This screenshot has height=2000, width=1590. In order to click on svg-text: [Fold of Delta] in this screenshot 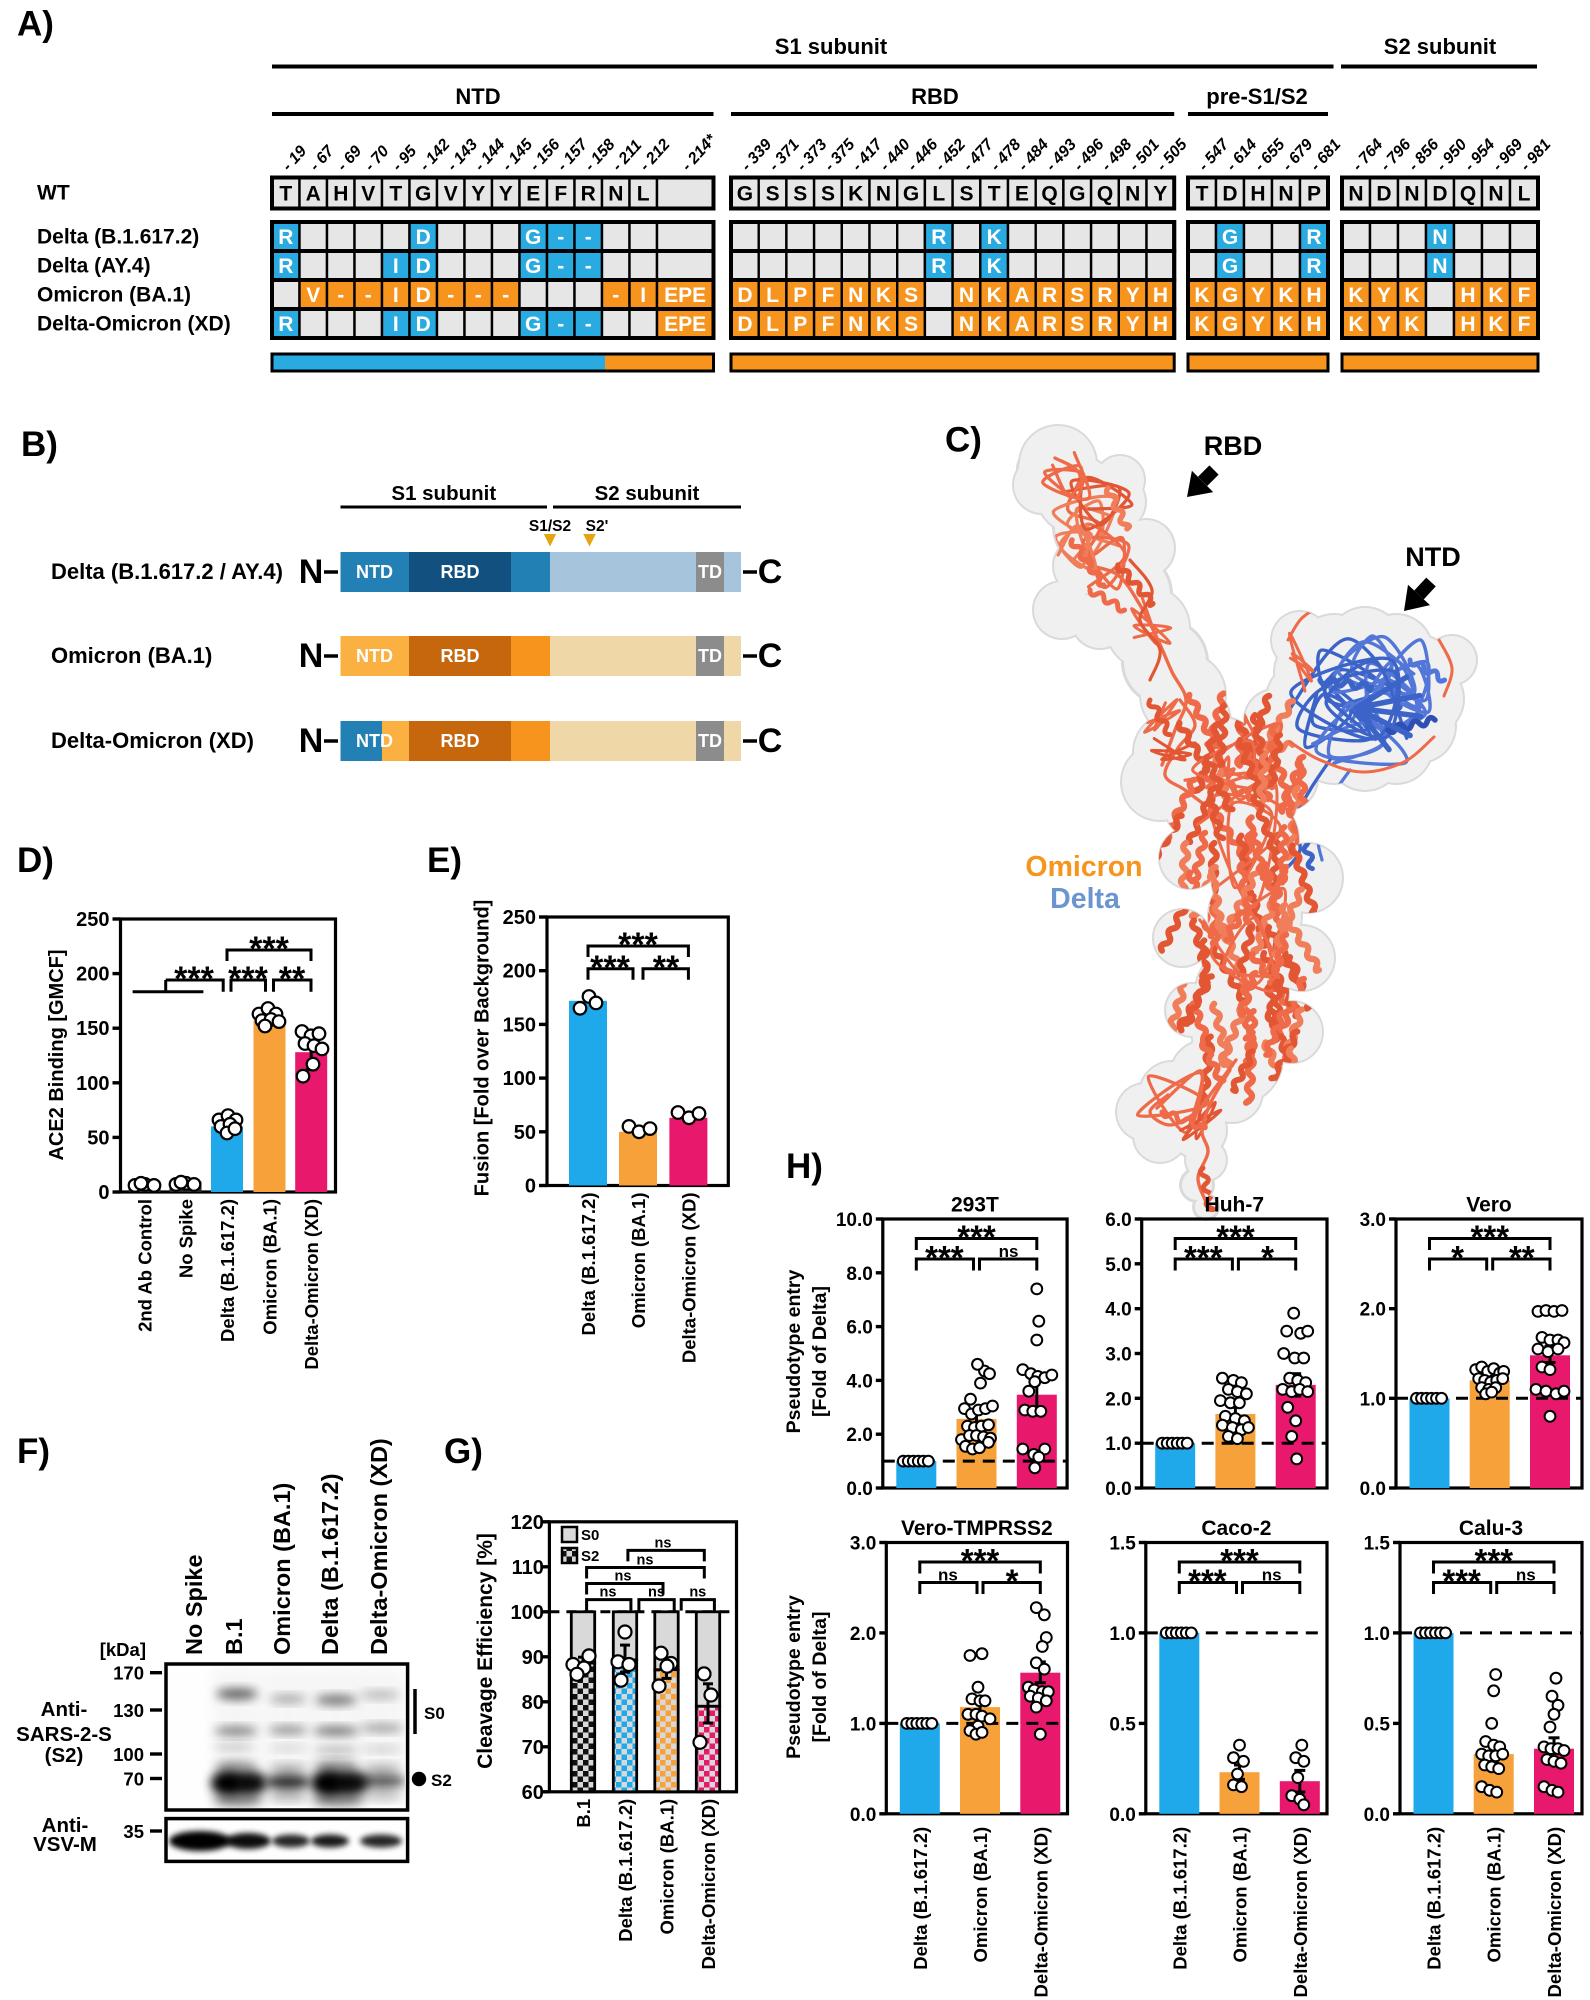, I will do `click(820, 1676)`.